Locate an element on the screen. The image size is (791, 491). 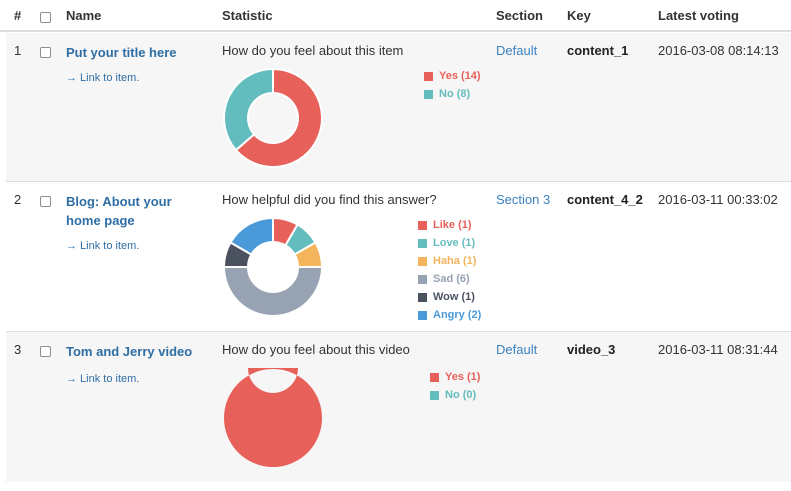
item-title-link: Put your title here is located at coordinates (121, 52).